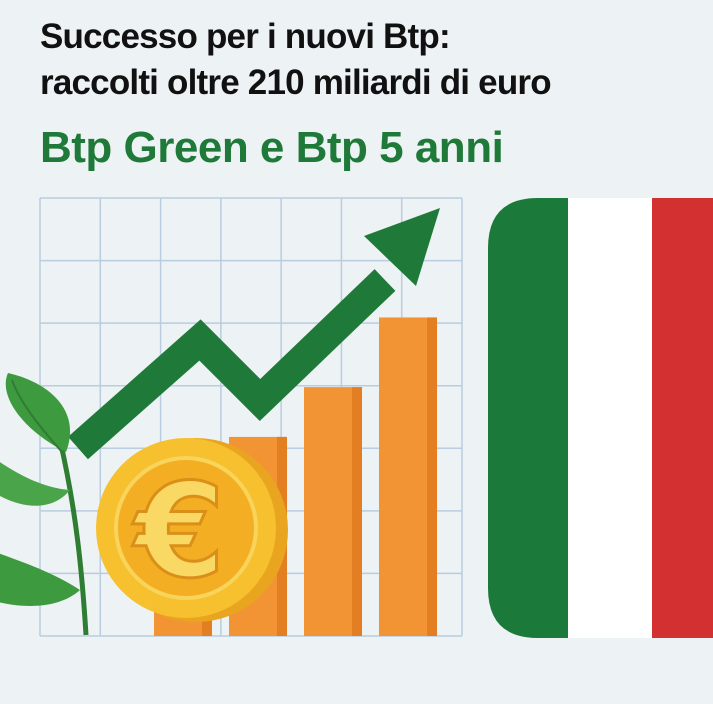 The width and height of the screenshot is (713, 704). Describe the element at coordinates (272, 147) in the screenshot. I see `subtitle: Btp Green e Btp 5 anni` at that location.